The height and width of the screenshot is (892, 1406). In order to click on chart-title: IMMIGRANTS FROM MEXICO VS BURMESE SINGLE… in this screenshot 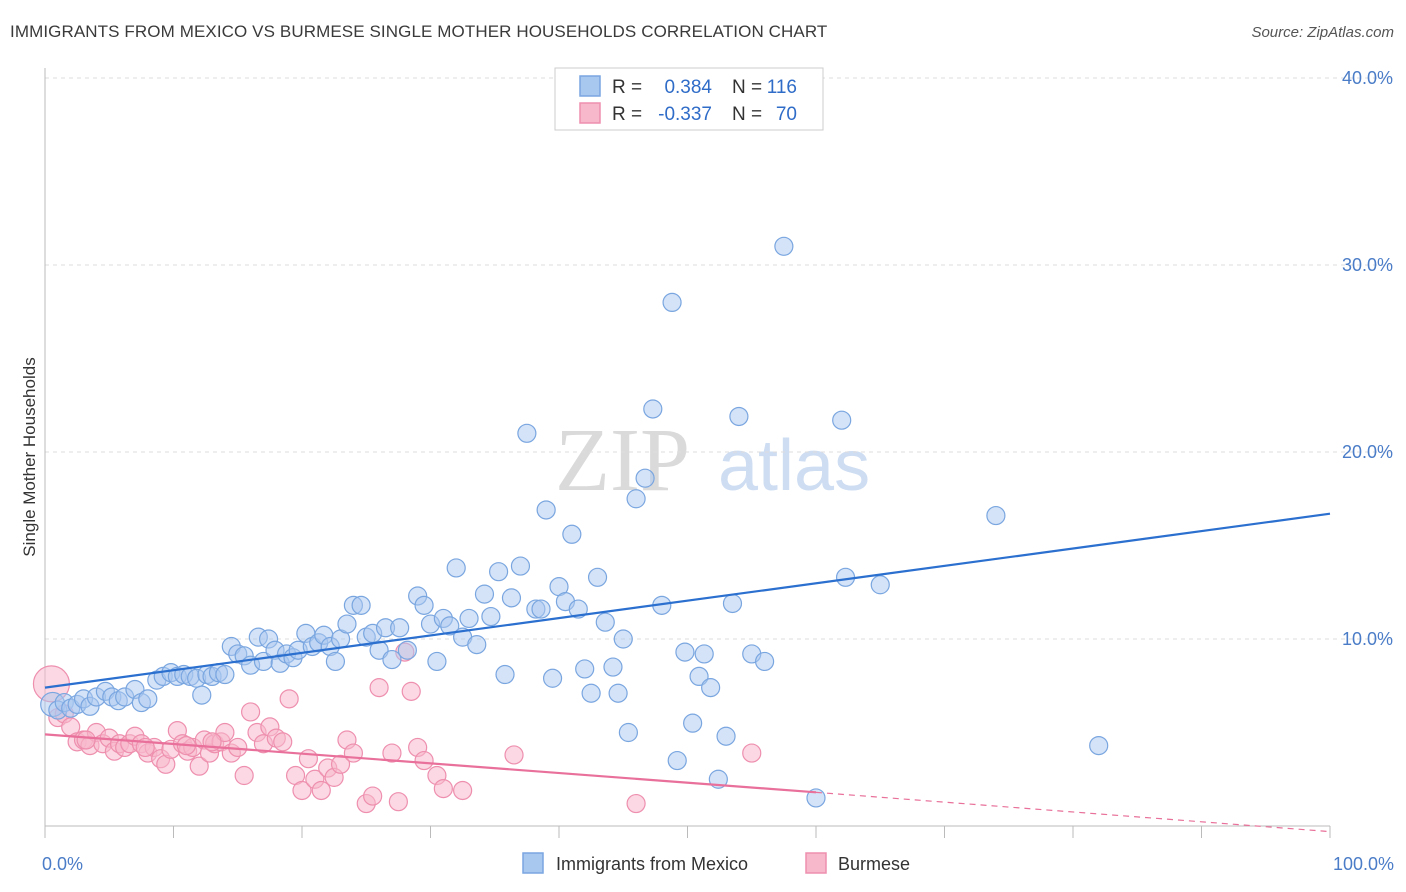, I will do `click(419, 31)`.